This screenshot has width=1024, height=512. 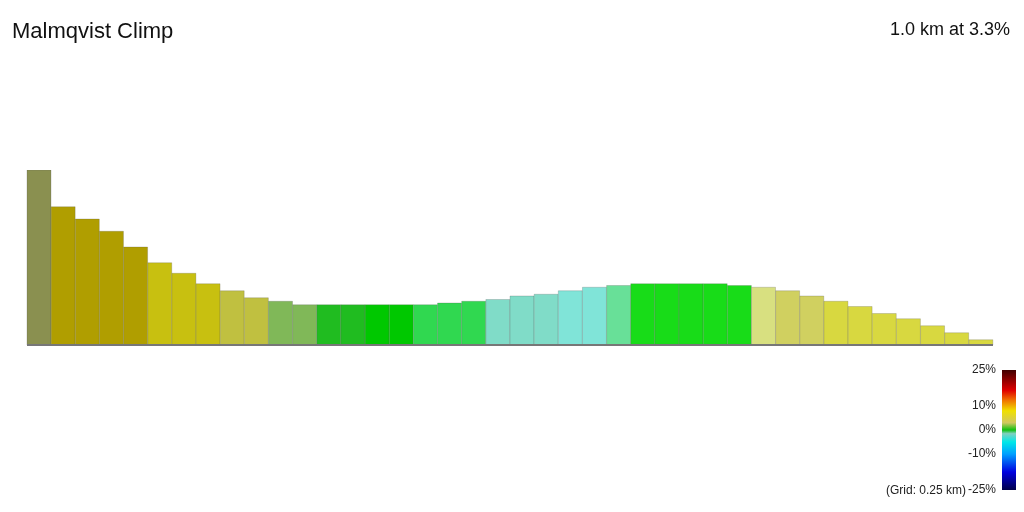 I want to click on color-bar-label: 10%, so click(x=984, y=405).